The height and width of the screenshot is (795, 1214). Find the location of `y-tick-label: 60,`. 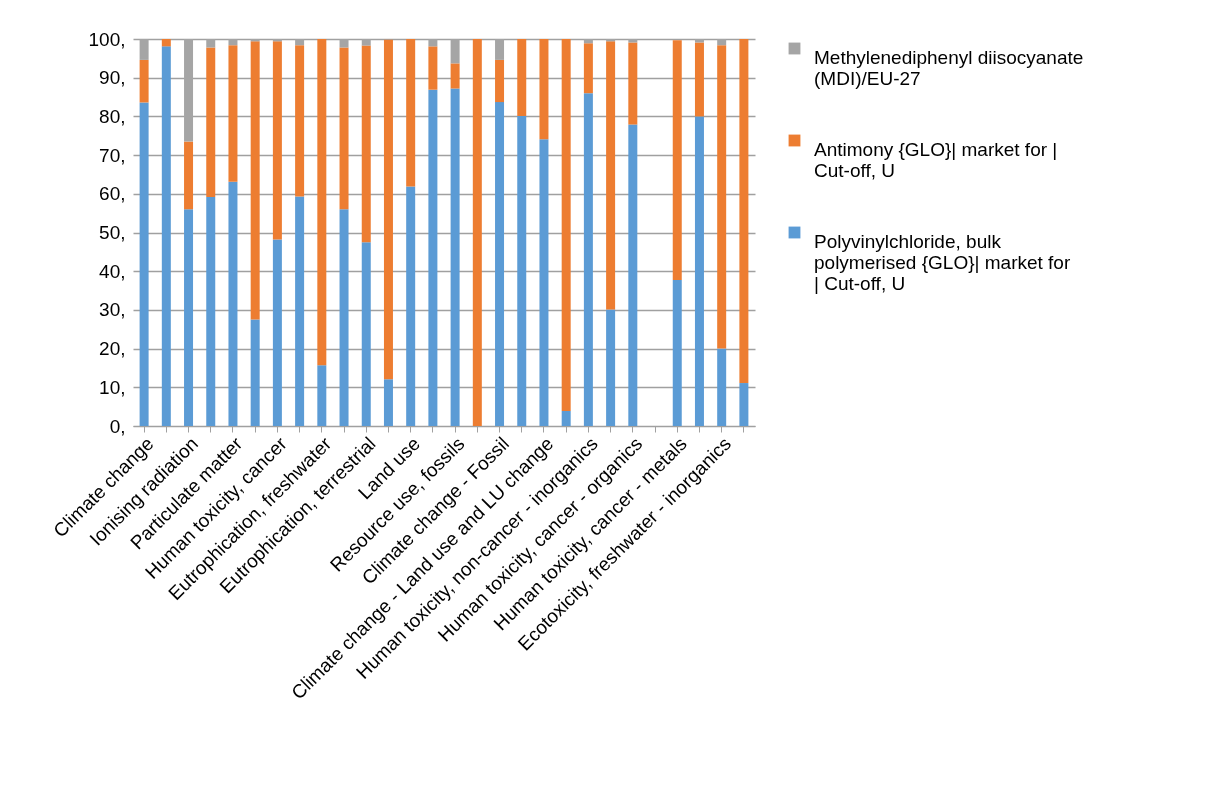

y-tick-label: 60, is located at coordinates (112, 194).